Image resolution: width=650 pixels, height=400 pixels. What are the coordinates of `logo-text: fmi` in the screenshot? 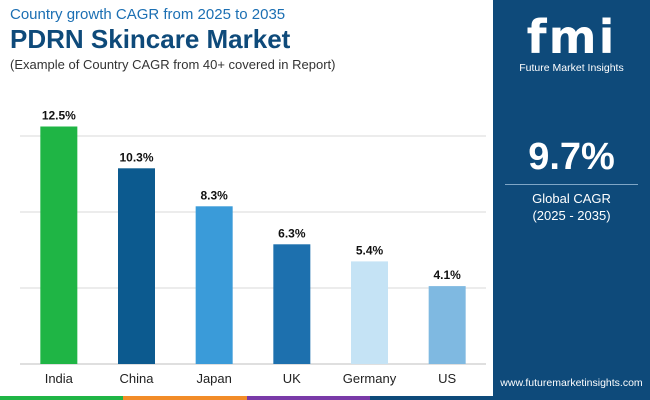 It's located at (571, 37).